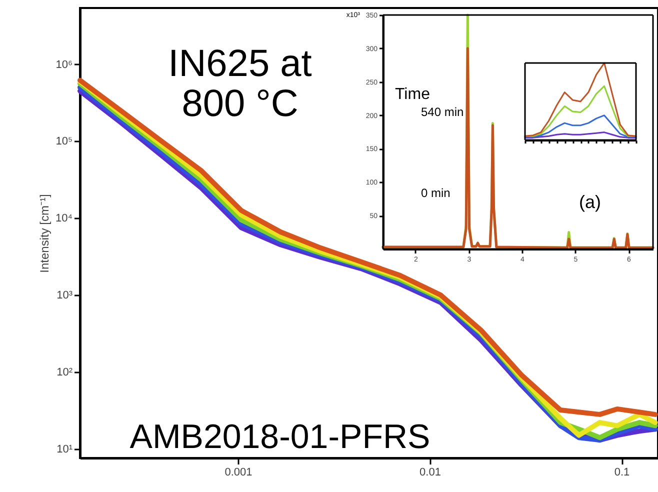 Image resolution: width=658 pixels, height=492 pixels. What do you see at coordinates (64, 296) in the screenshot?
I see `y-tick-label: 10³` at bounding box center [64, 296].